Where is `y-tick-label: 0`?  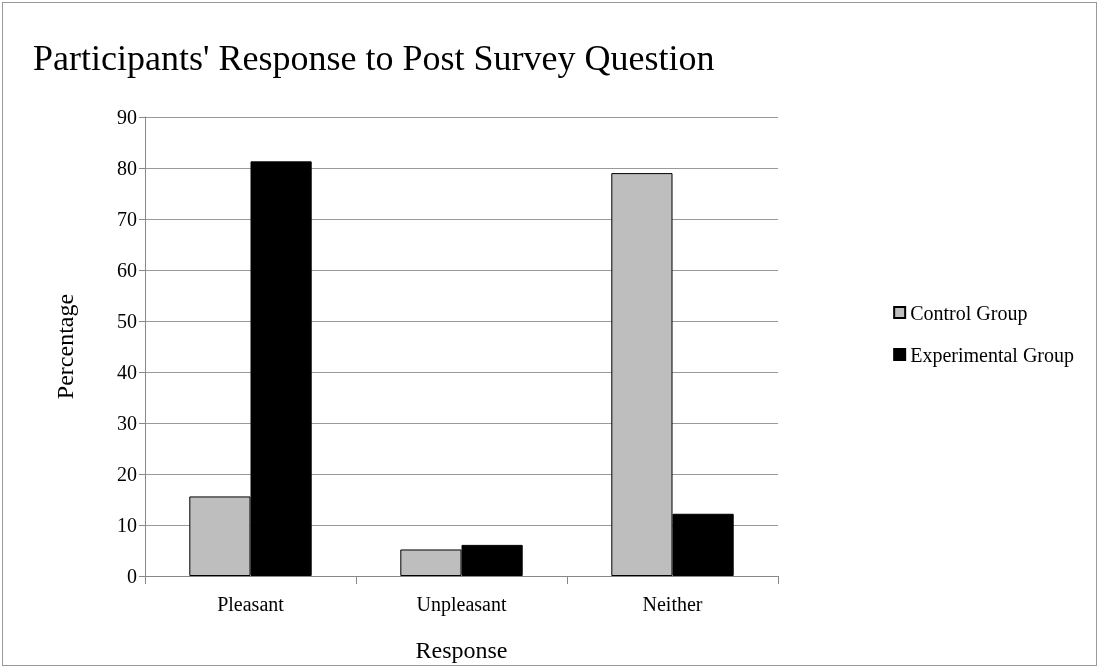 y-tick-label: 0 is located at coordinates (132, 576).